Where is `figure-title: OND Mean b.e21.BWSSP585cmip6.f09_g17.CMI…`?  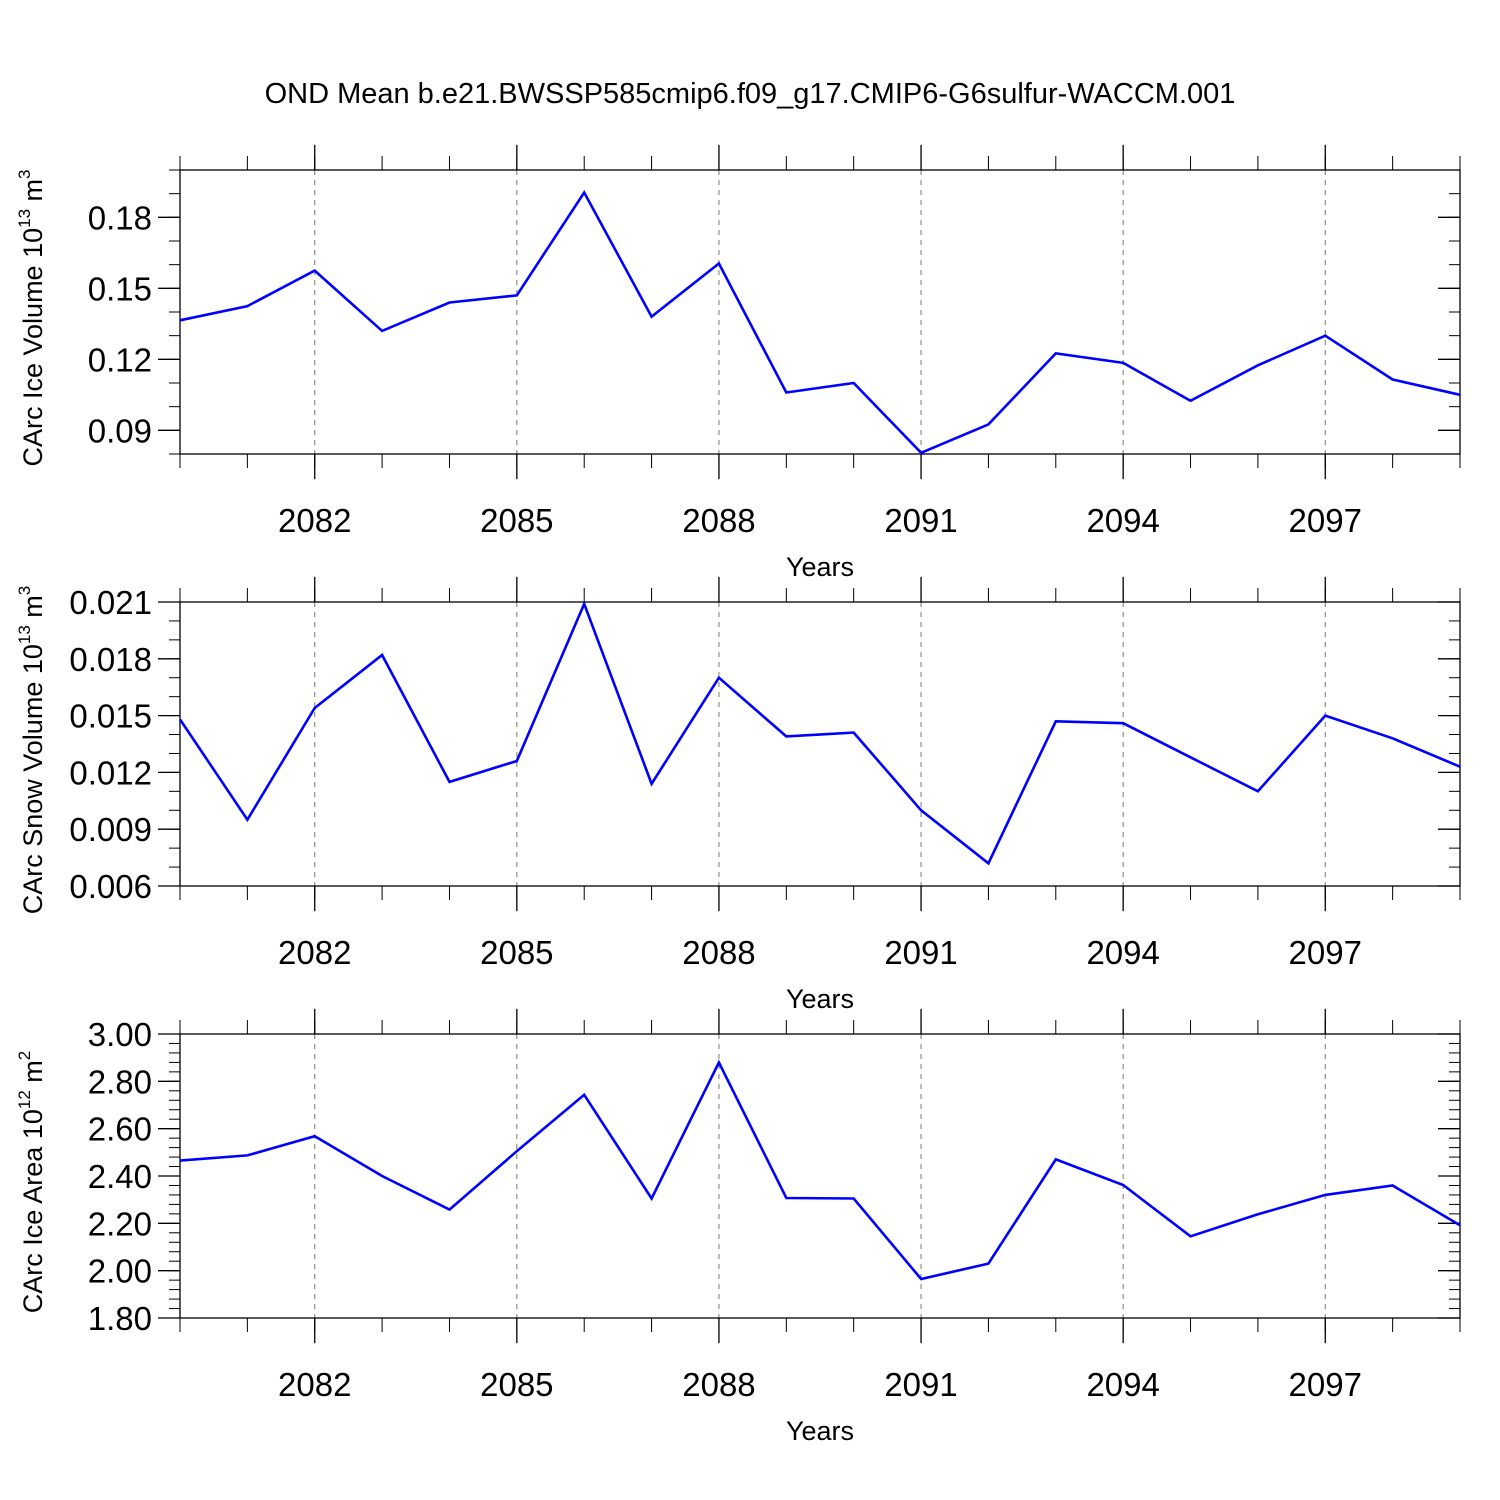 figure-title: OND Mean b.e21.BWSSP585cmip6.f09_g17.CMI… is located at coordinates (750, 94).